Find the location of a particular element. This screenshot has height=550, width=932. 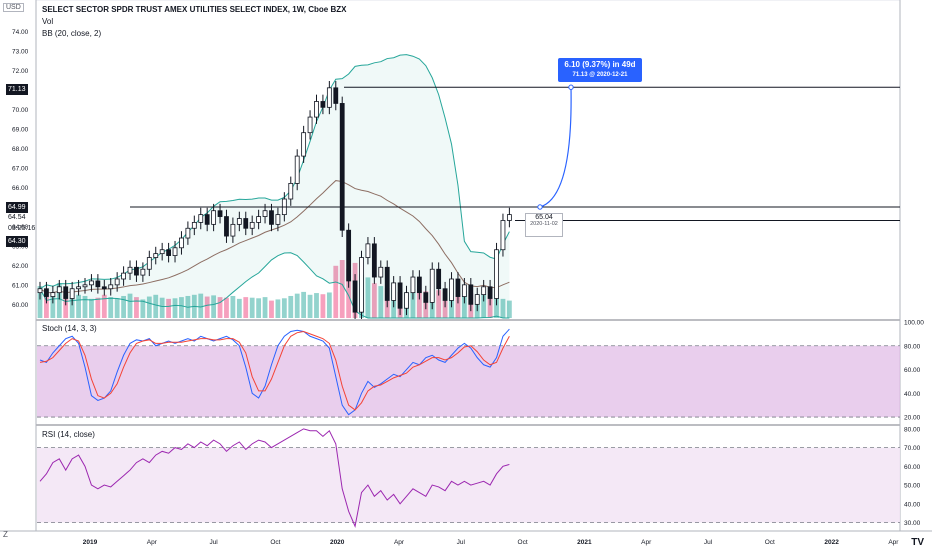

price-axis-tick: 67.00 is located at coordinates (20, 168).